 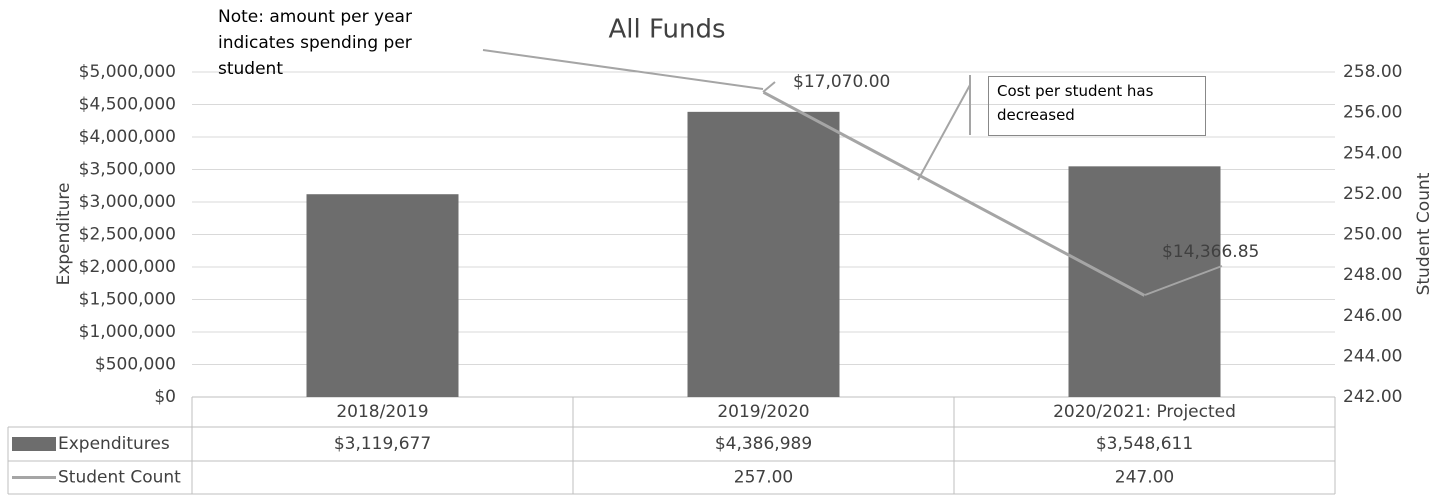 What do you see at coordinates (119, 478) in the screenshot?
I see `legend-label: Student Count` at bounding box center [119, 478].